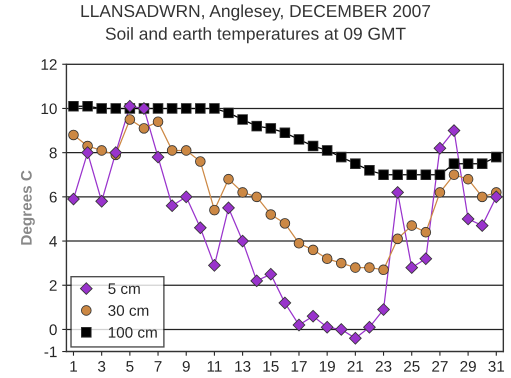 The image size is (511, 378). I want to click on x-tick-label: 11, so click(215, 366).